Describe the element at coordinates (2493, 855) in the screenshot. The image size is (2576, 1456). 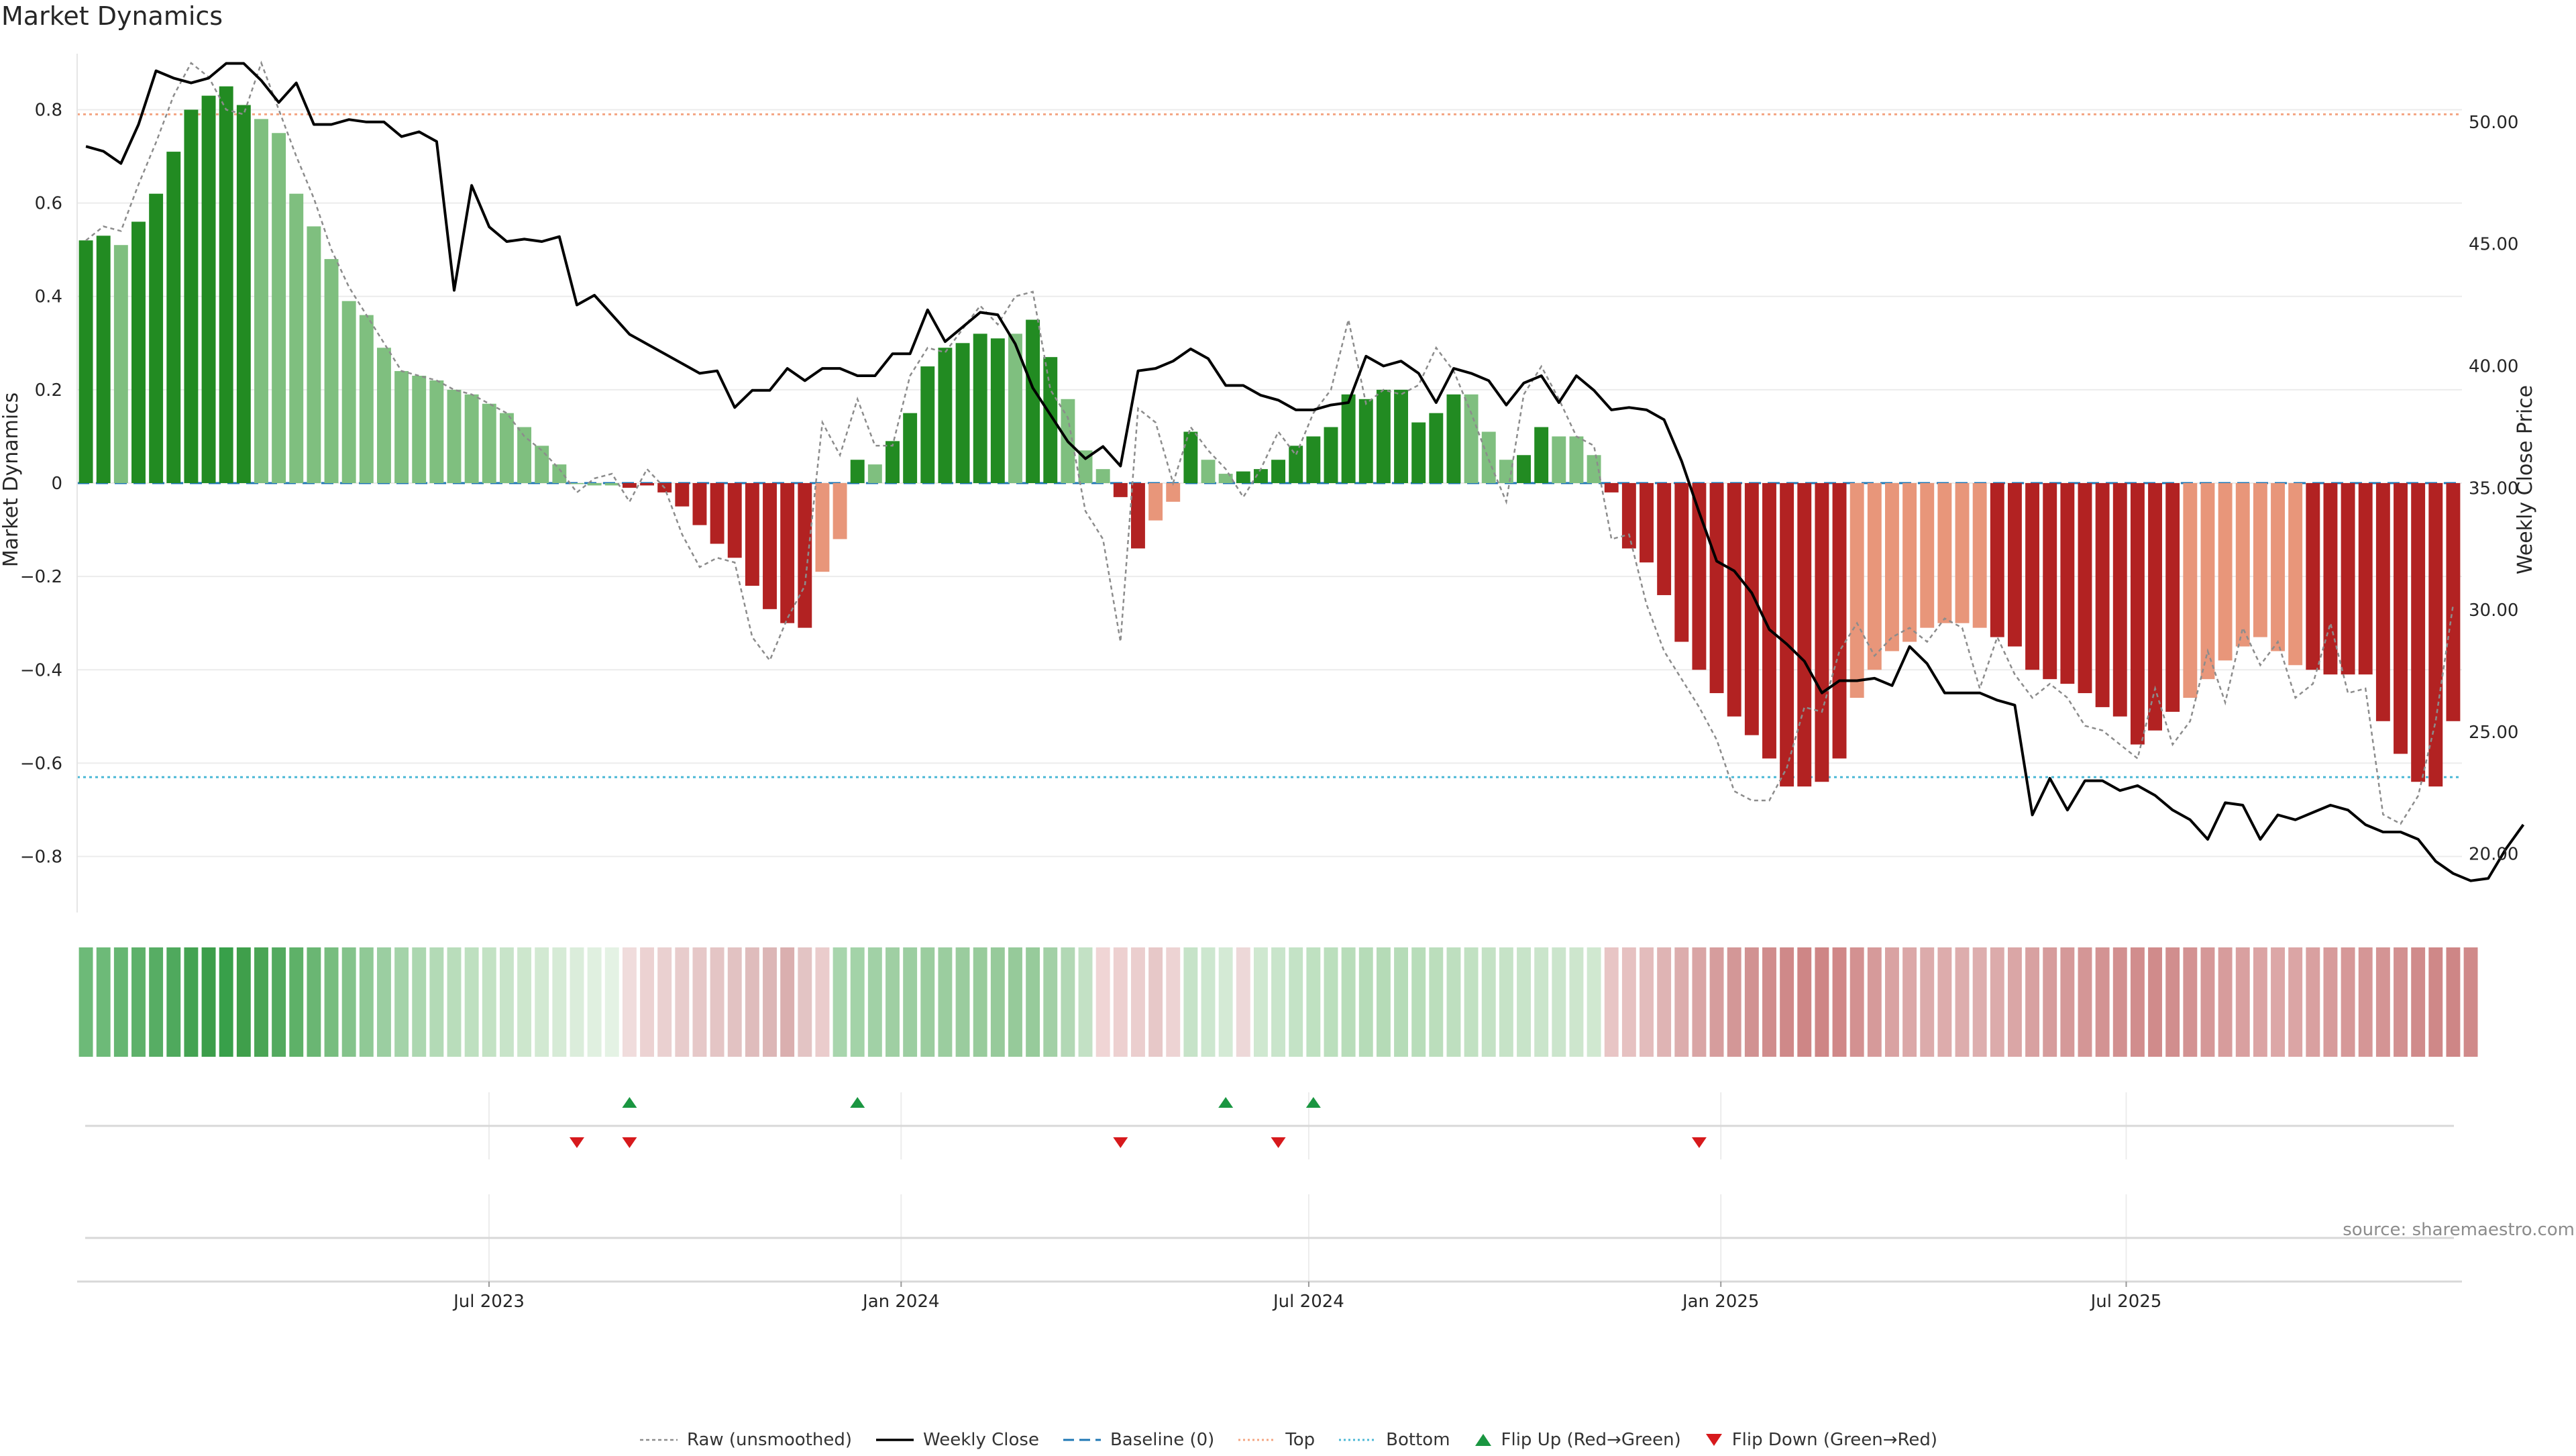
I see `y2-tick-label: 20.00` at that location.